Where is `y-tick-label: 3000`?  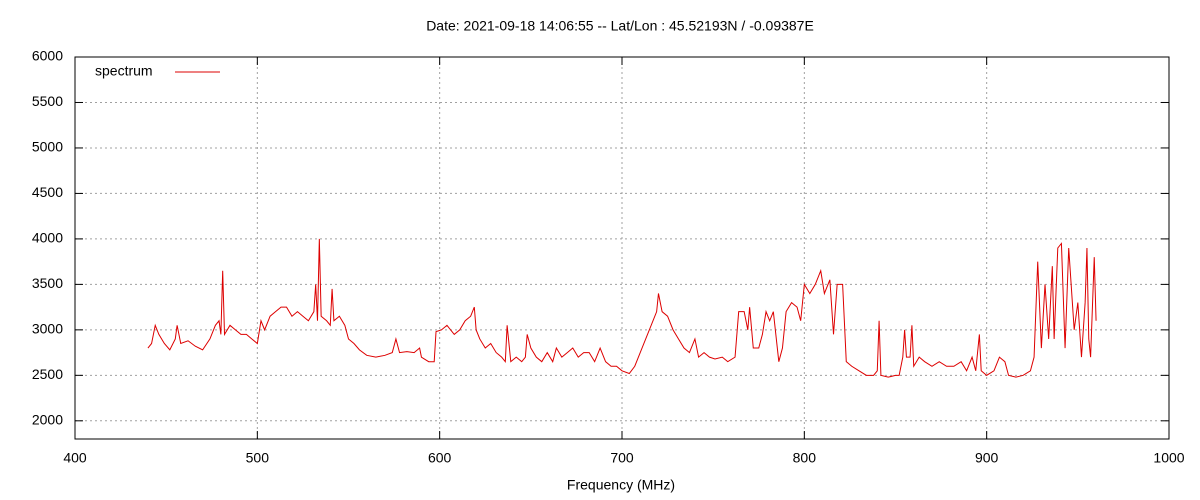
y-tick-label: 3000 is located at coordinates (47, 329).